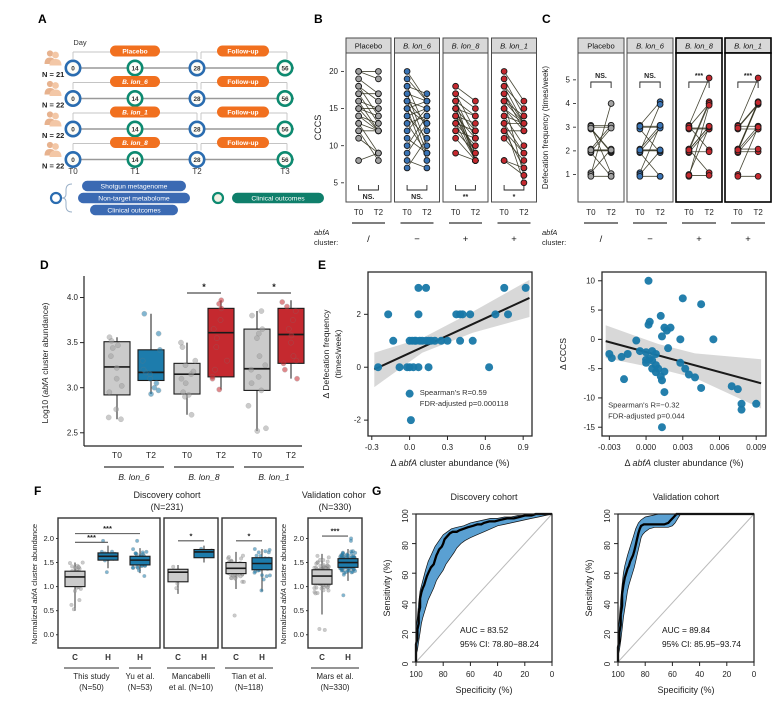  Describe the element at coordinates (73, 387) in the screenshot. I see `svg-text: 3.0` at that location.